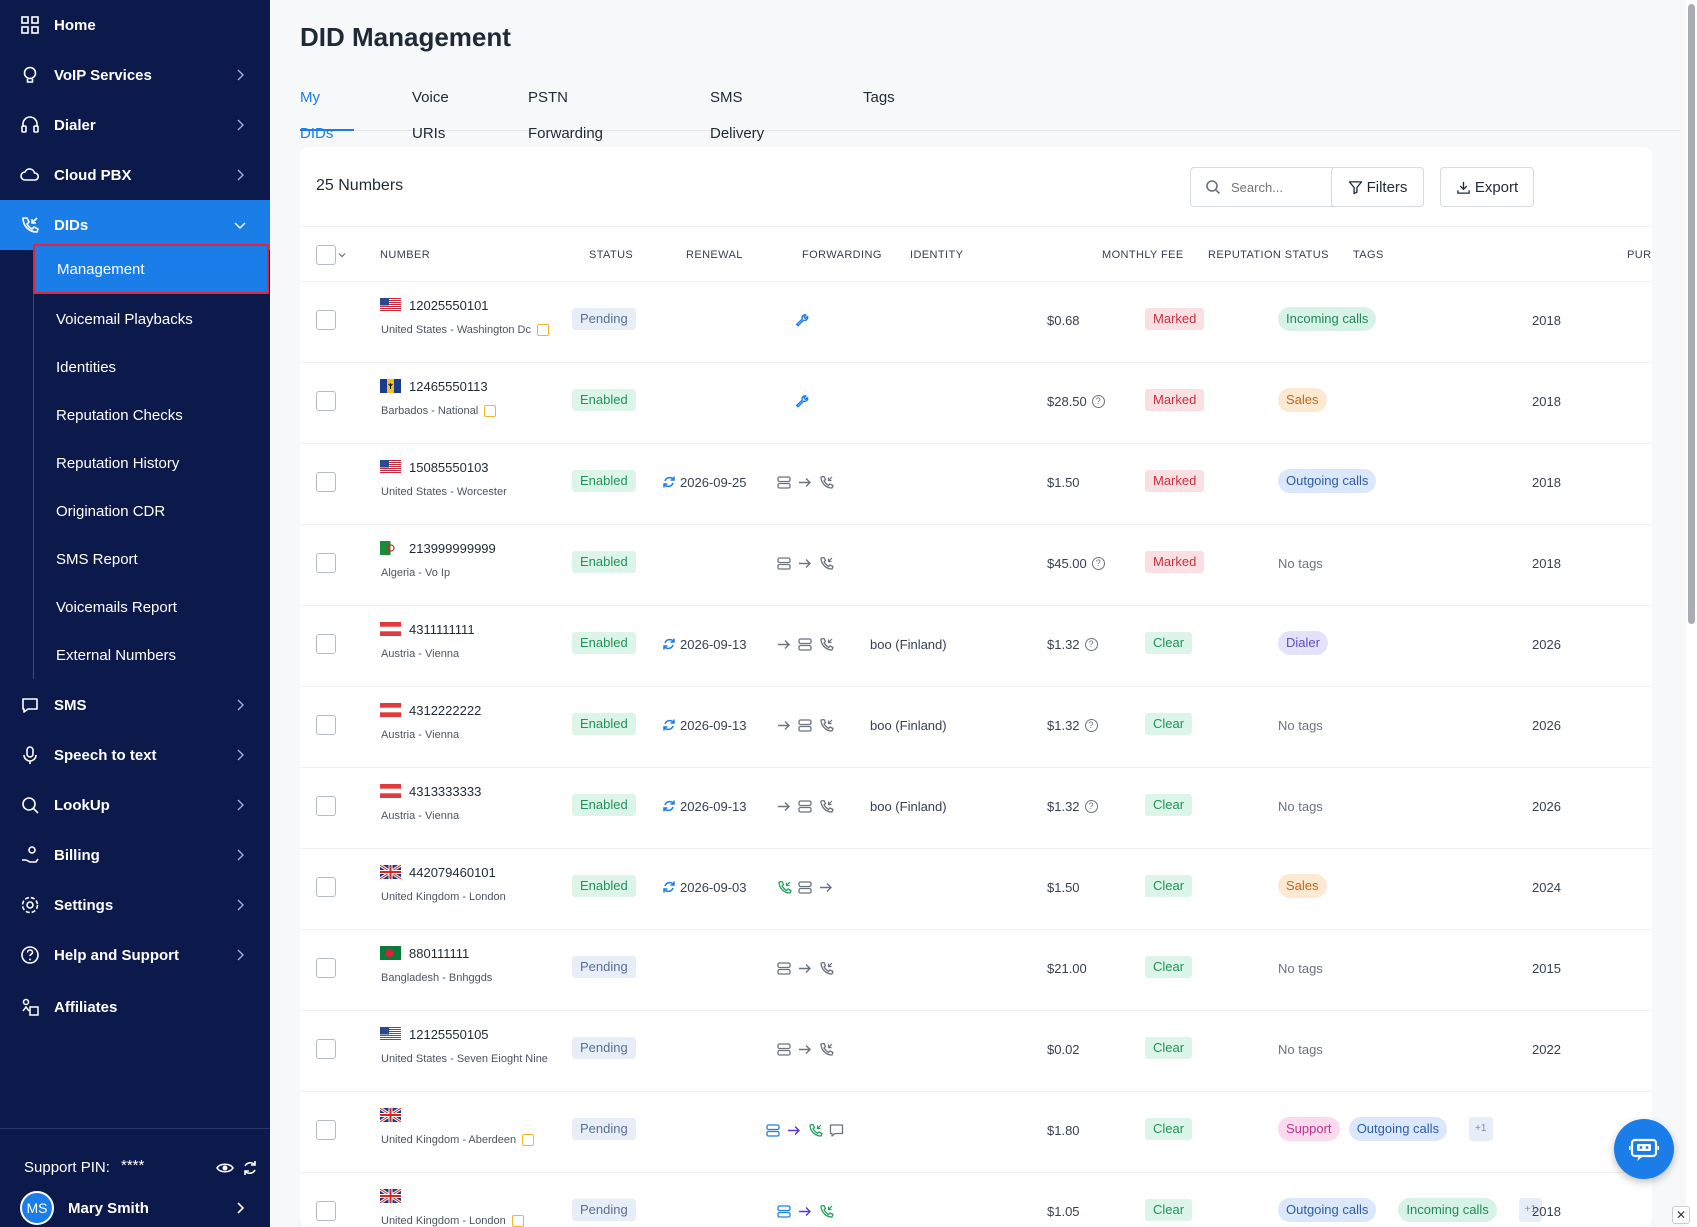 The image size is (1697, 1227). Describe the element at coordinates (1303, 642) in the screenshot. I see `tag-chip: Dialer` at that location.